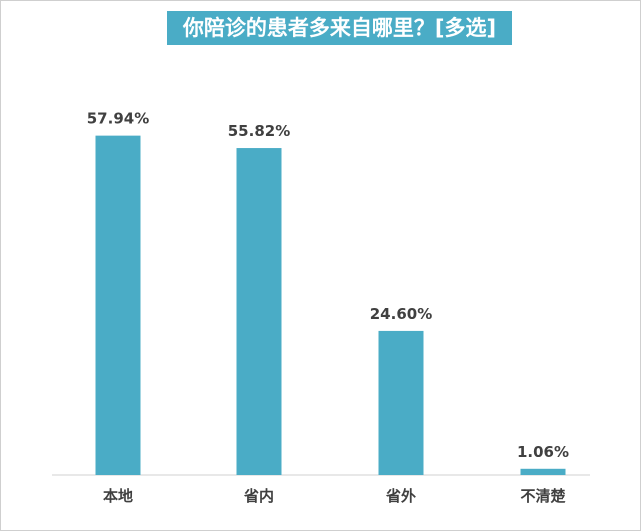  What do you see at coordinates (118, 119) in the screenshot?
I see `value-label-0: 57.94%` at bounding box center [118, 119].